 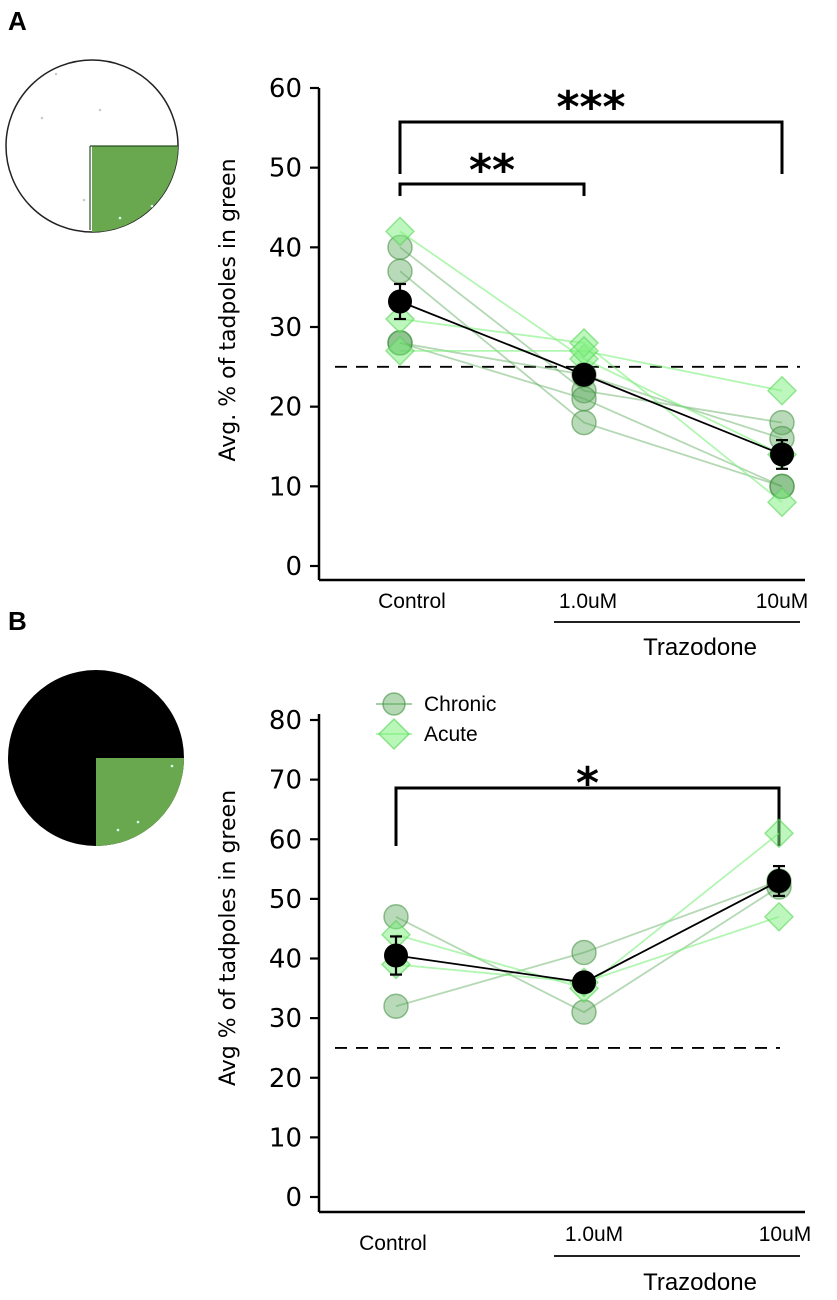 I want to click on panel-a-x-label-control: Control, so click(x=412, y=601).